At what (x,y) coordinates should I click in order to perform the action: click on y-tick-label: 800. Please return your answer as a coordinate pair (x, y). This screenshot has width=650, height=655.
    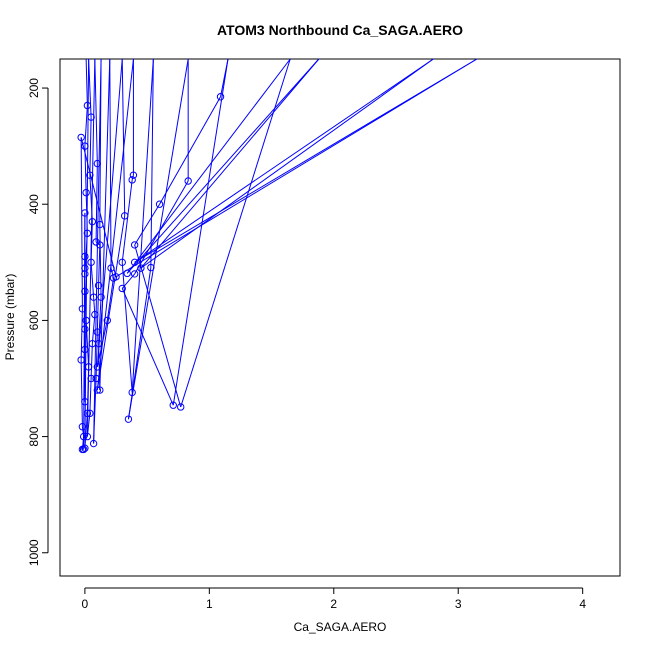
    Looking at the image, I should click on (34, 436).